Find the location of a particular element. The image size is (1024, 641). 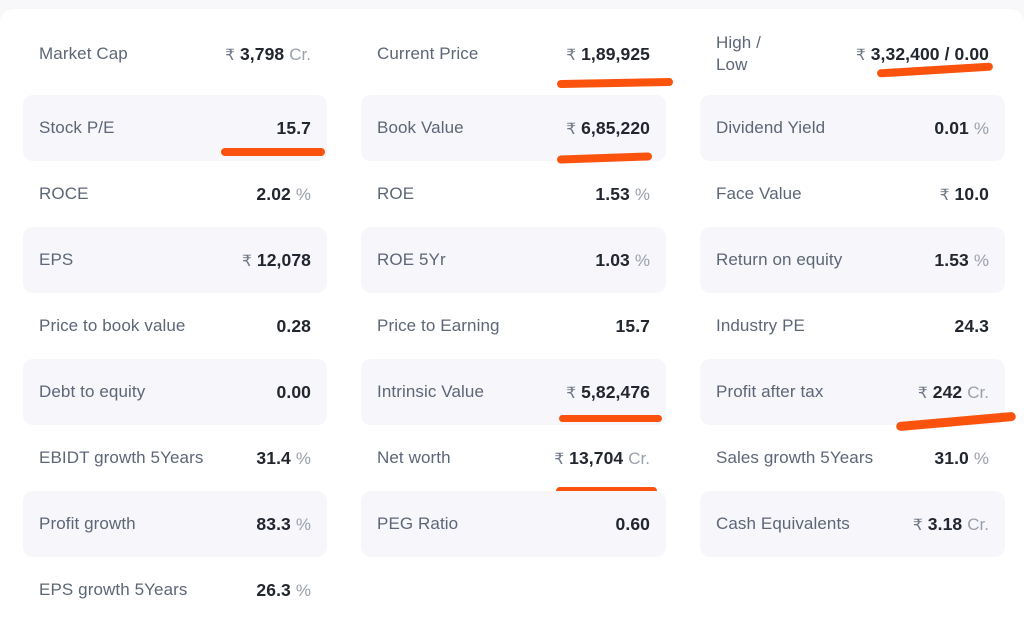

highlight-marker-high-low is located at coordinates (935, 70).